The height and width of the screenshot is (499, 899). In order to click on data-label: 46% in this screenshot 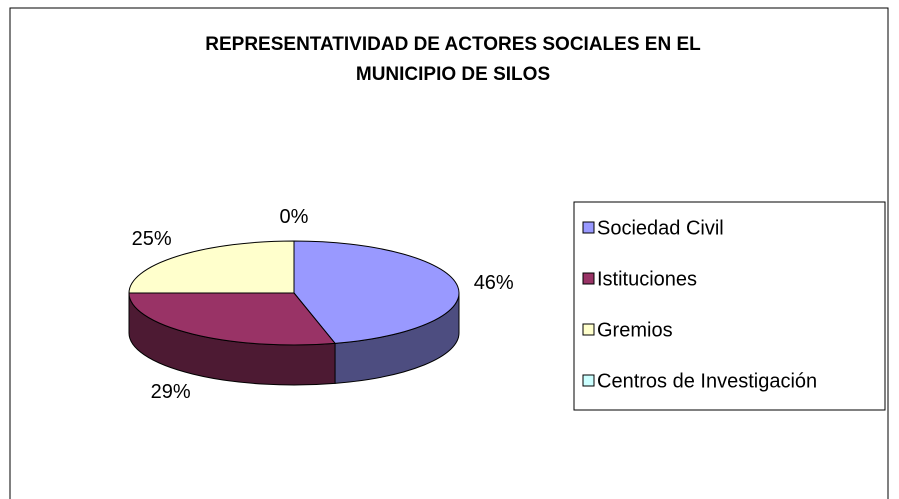, I will do `click(494, 283)`.